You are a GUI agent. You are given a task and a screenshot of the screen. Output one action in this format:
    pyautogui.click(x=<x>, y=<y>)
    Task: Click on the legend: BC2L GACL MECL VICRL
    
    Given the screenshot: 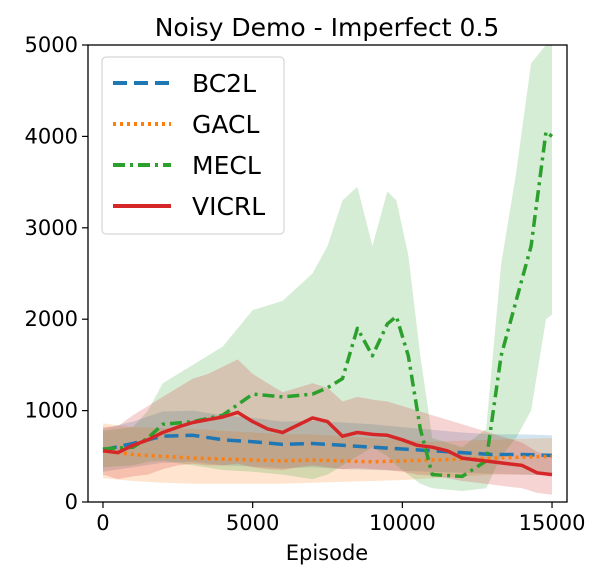 What is the action you would take?
    pyautogui.click(x=193, y=145)
    